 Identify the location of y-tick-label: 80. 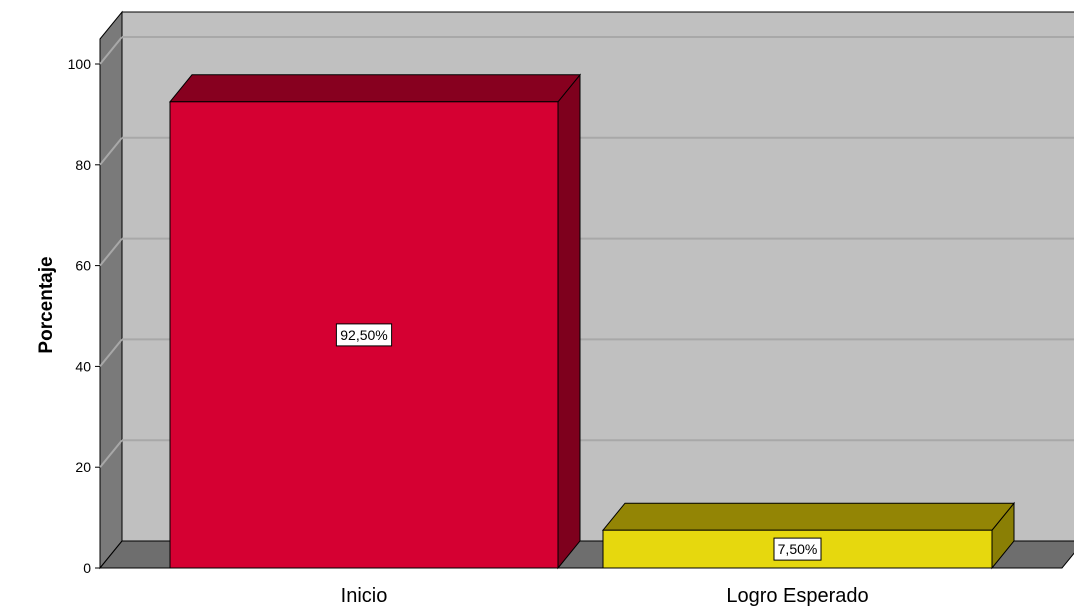
(83, 165).